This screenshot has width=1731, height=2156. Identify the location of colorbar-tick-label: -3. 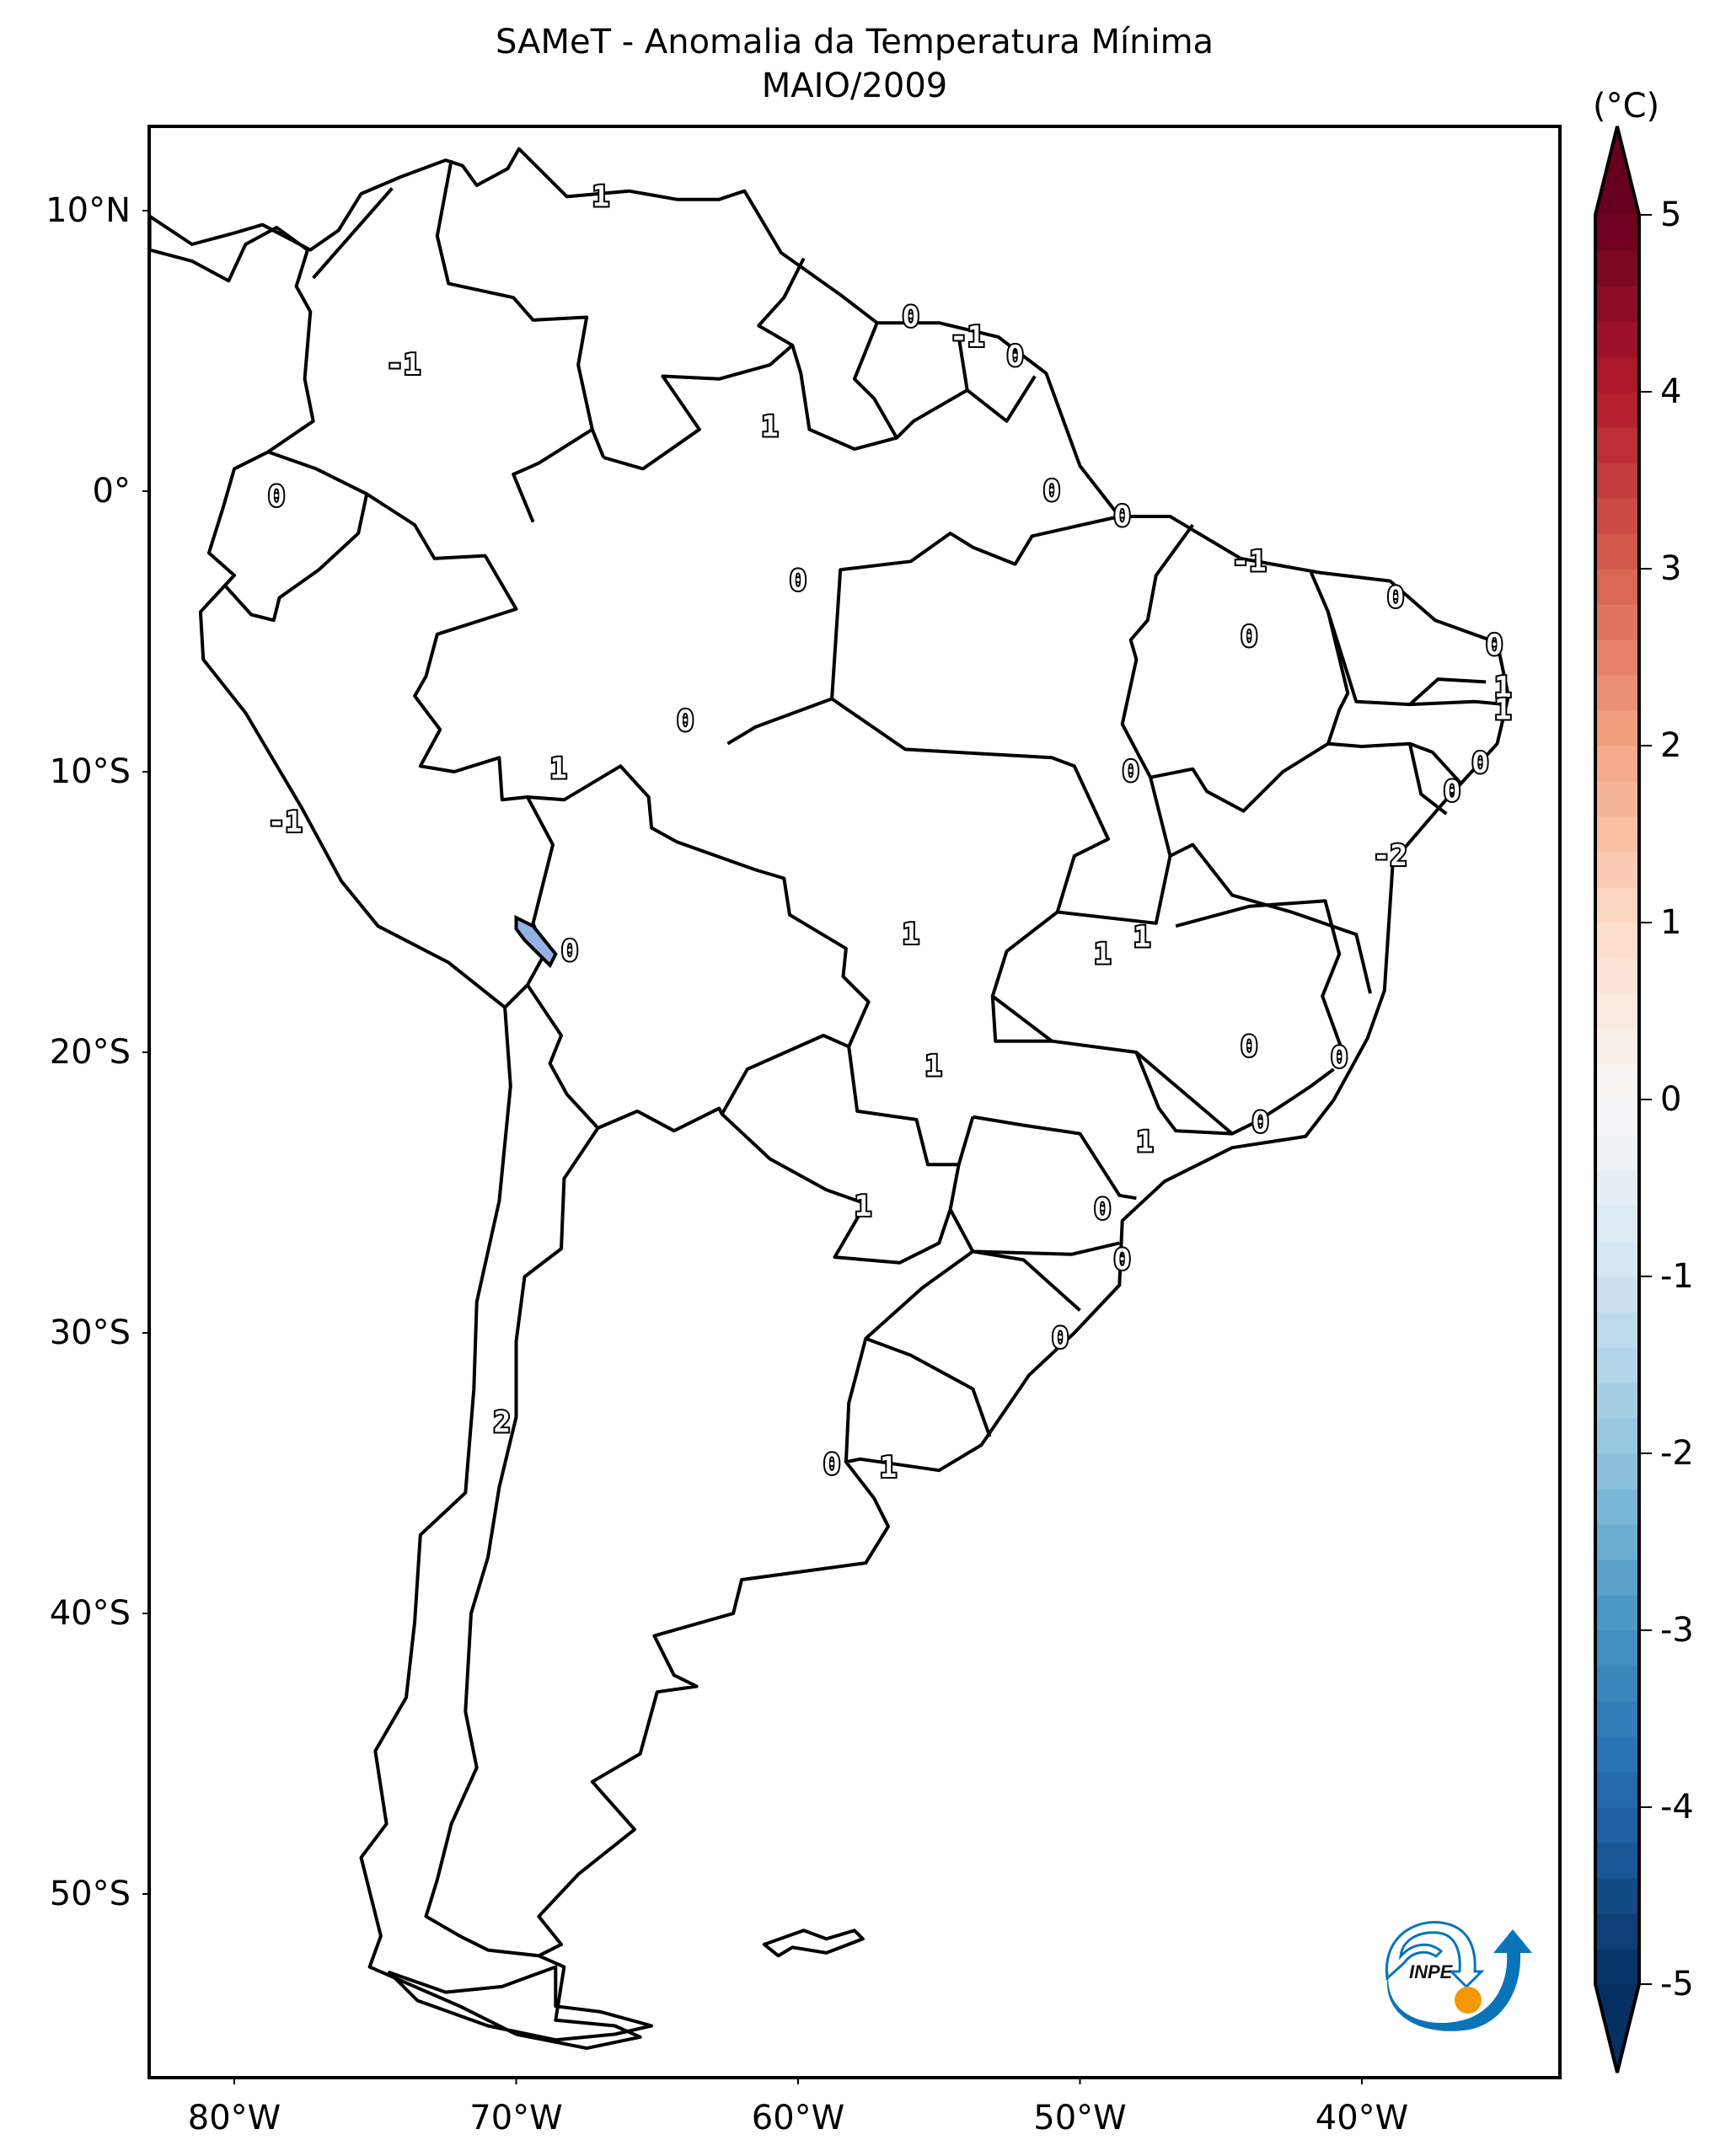
(1677, 1630).